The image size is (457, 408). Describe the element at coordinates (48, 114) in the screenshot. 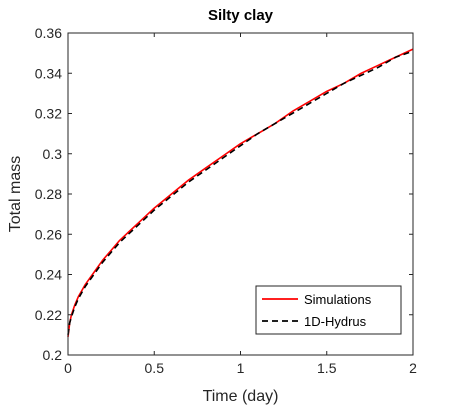

I see `y-tick-label: 0.32` at that location.